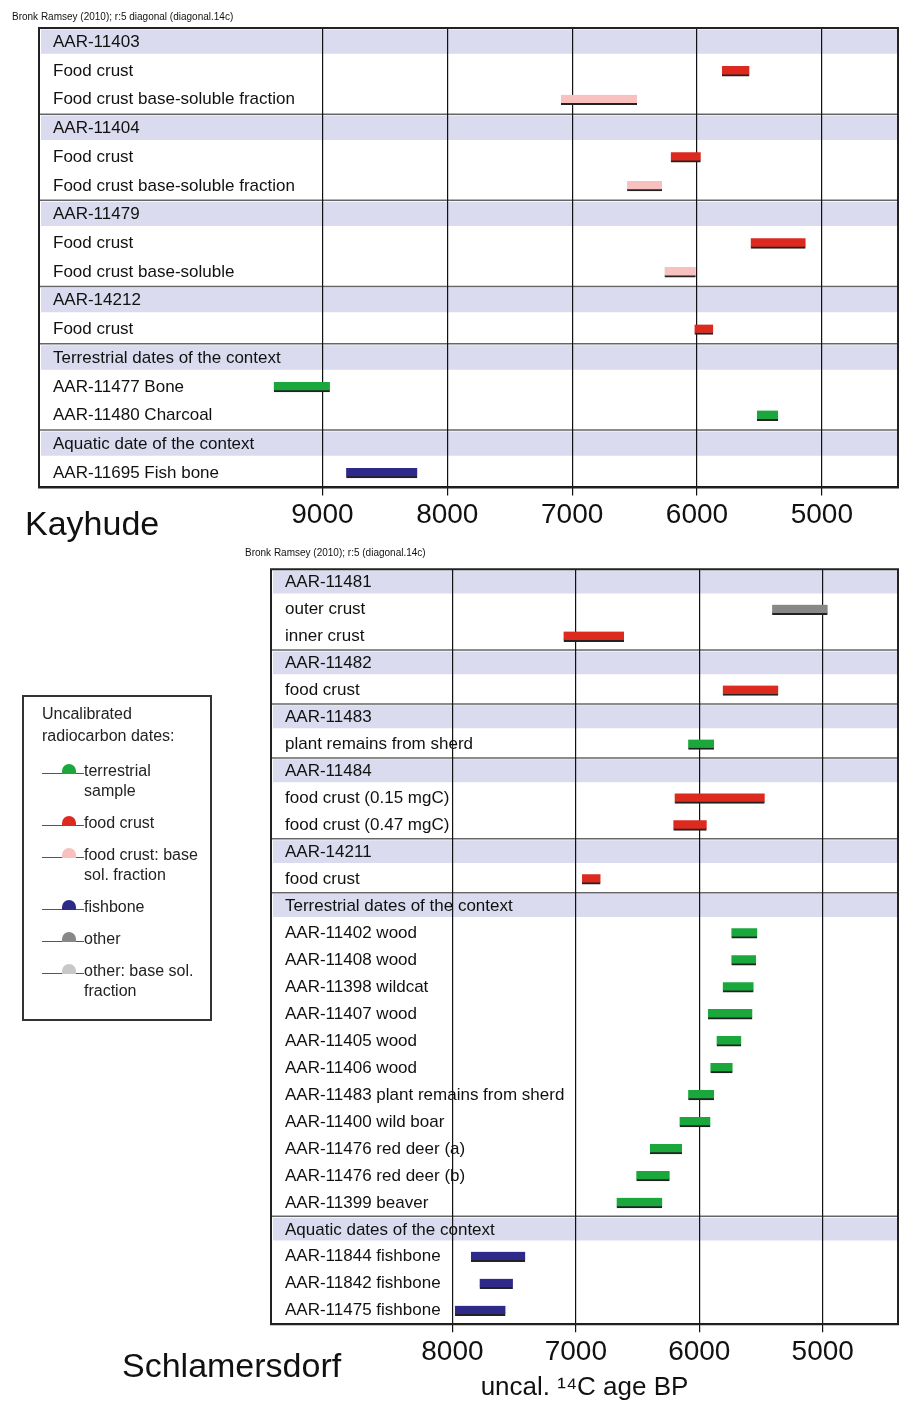 This screenshot has height=1410, width=899. Describe the element at coordinates (154, 444) in the screenshot. I see `y-tick-label: Aquatic date of the context` at that location.